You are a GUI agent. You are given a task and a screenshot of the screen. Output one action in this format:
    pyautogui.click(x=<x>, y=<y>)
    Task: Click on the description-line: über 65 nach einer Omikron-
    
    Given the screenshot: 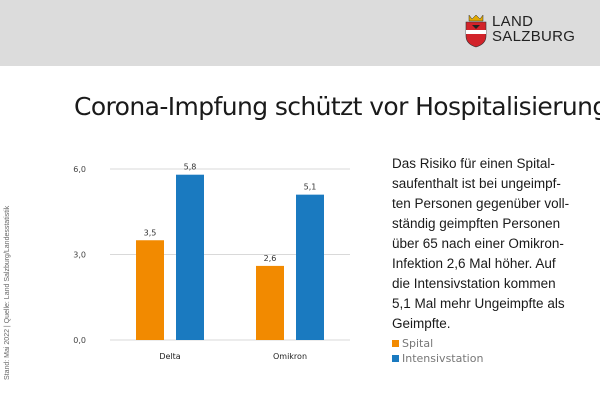 What is the action you would take?
    pyautogui.click(x=478, y=243)
    